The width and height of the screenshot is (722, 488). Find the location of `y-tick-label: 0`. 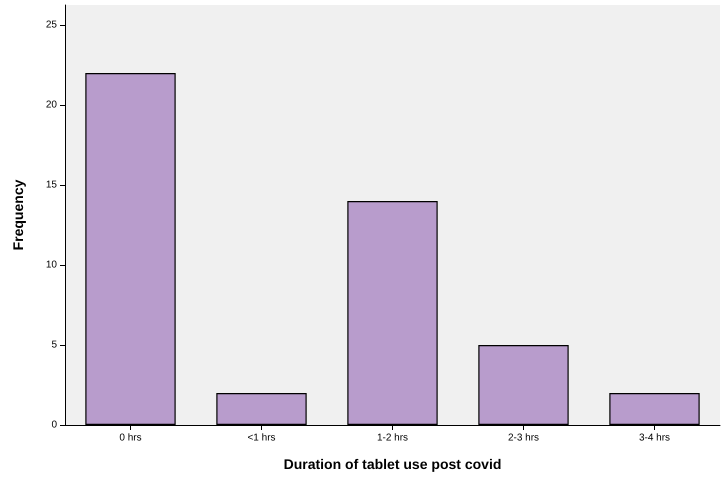

y-tick-label: 0 is located at coordinates (54, 425).